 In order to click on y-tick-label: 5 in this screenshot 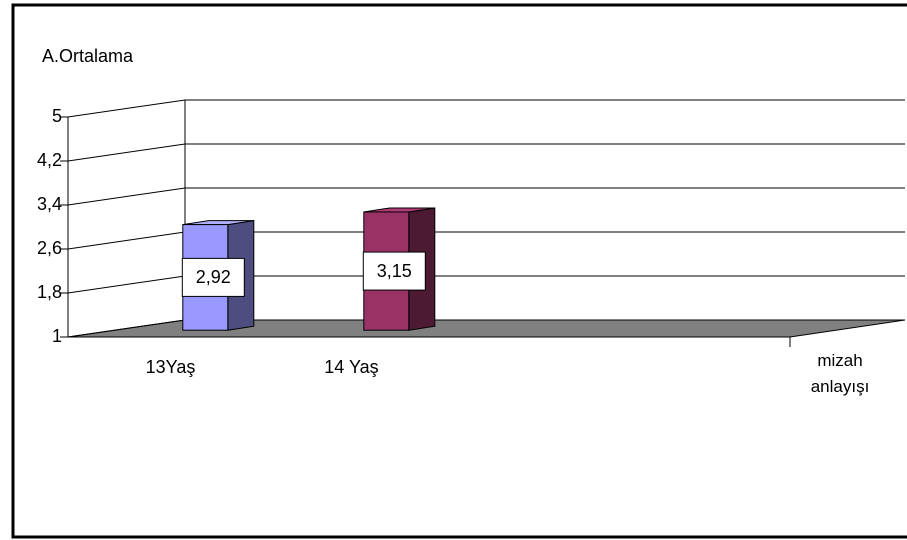, I will do `click(57, 116)`.